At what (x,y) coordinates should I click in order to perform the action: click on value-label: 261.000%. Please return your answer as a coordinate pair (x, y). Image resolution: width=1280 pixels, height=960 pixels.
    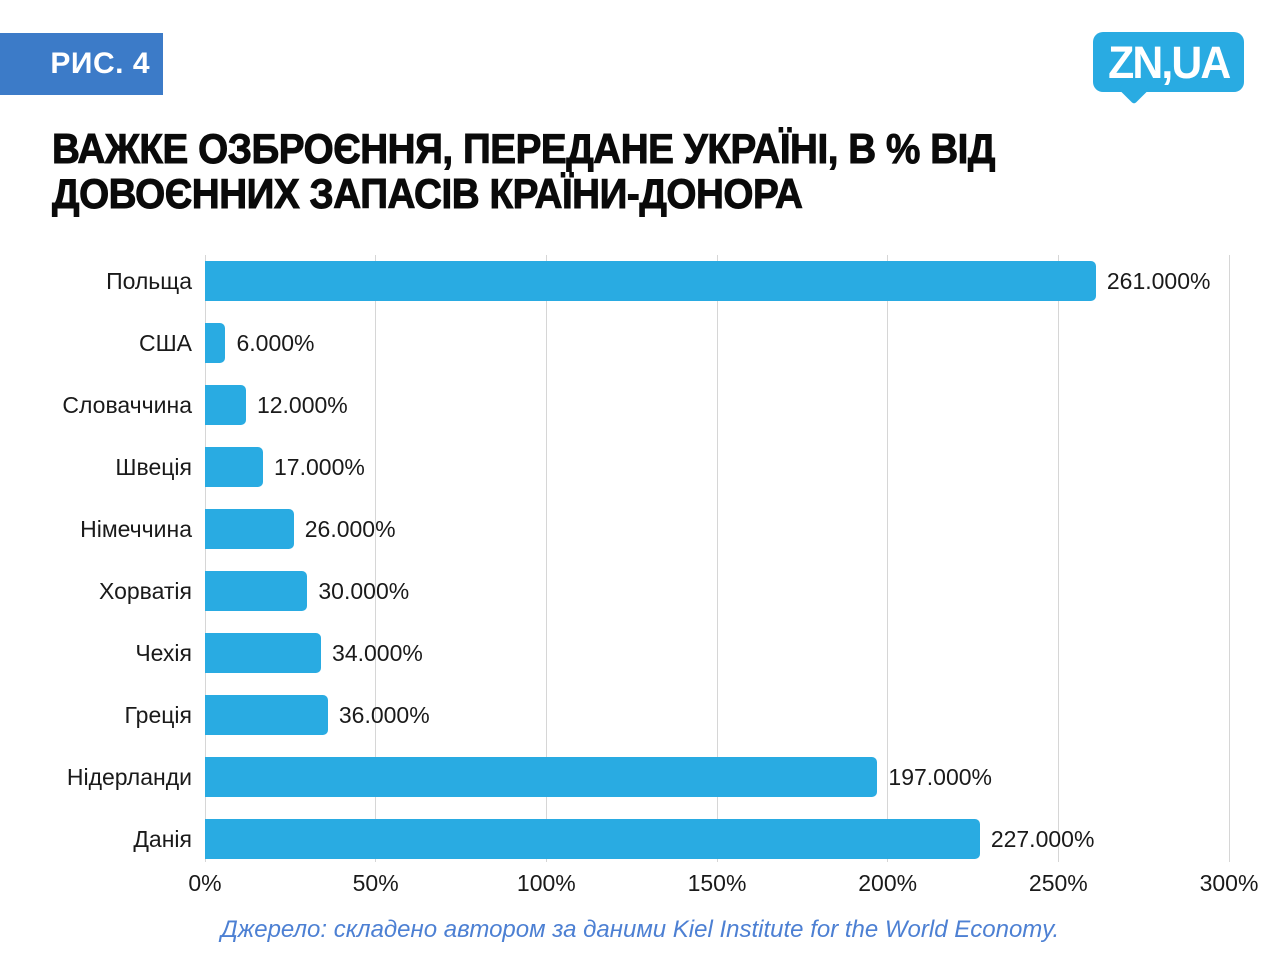
    Looking at the image, I should click on (1158, 281).